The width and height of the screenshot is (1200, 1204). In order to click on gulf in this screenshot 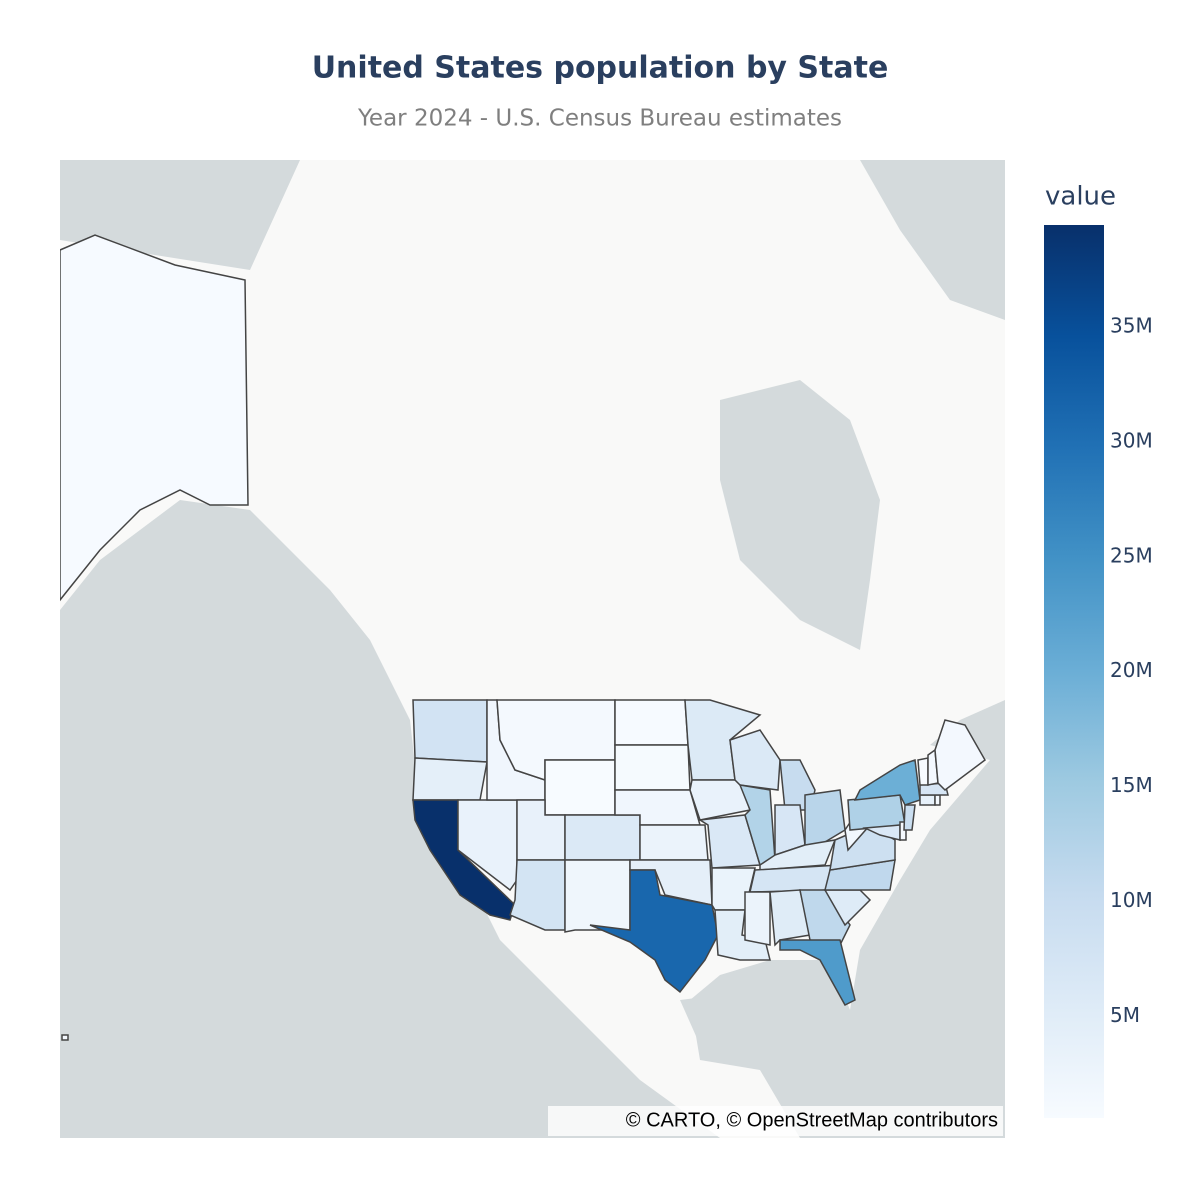, I will do `click(740, 1020)`.